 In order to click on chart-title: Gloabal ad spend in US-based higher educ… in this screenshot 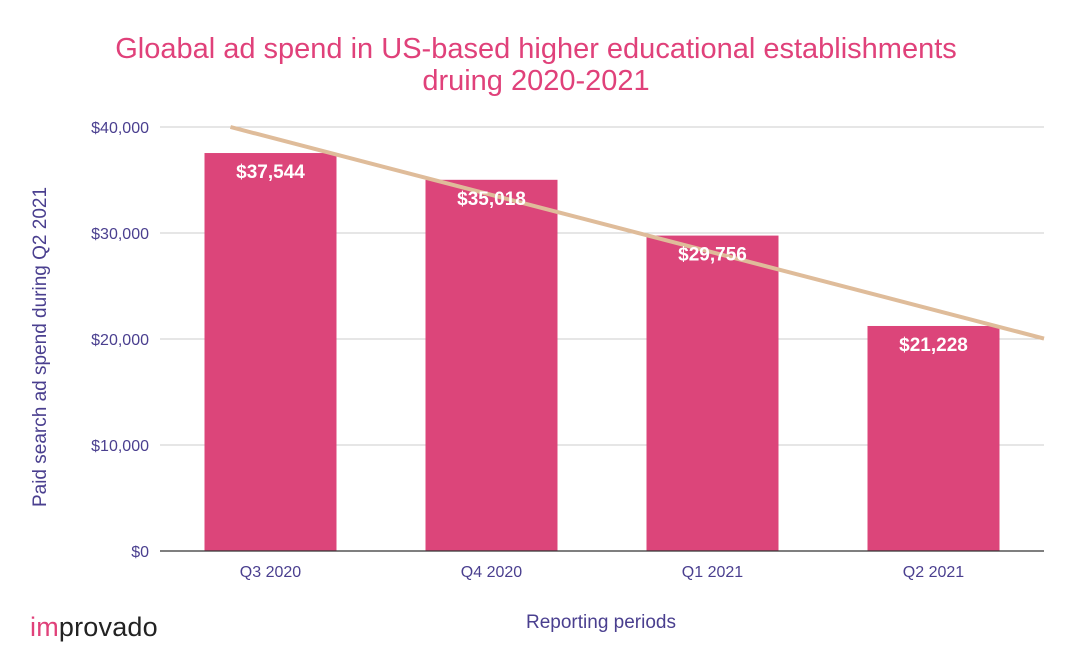, I will do `click(536, 49)`.